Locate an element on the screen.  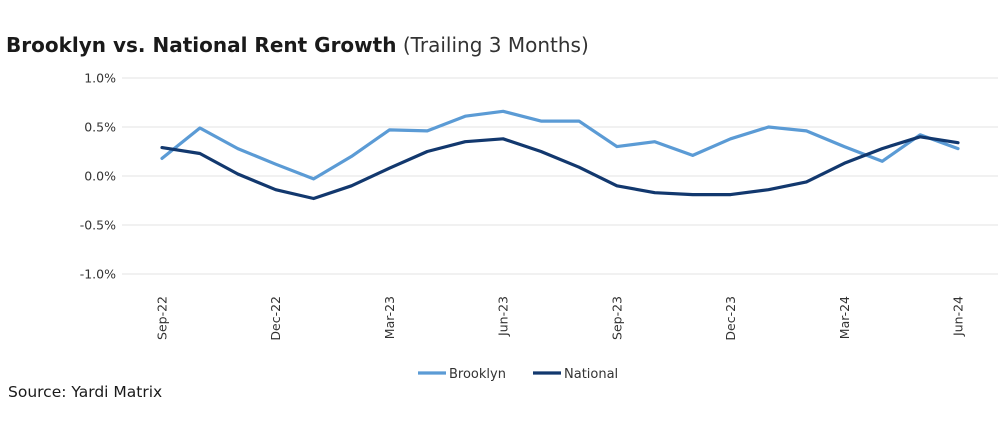
x-tick-label: Mar-24 is located at coordinates (844, 317).